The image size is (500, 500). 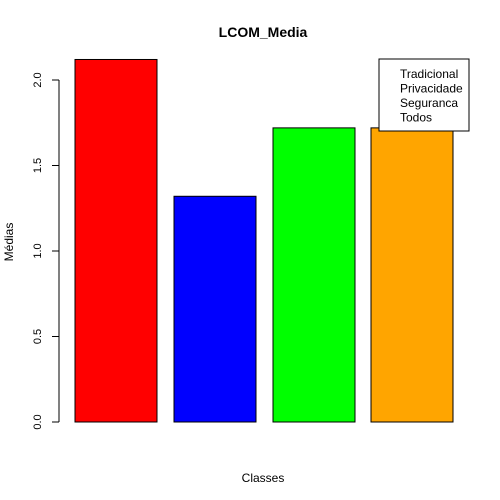 I want to click on legend-item-todos: Todos, so click(x=416, y=118).